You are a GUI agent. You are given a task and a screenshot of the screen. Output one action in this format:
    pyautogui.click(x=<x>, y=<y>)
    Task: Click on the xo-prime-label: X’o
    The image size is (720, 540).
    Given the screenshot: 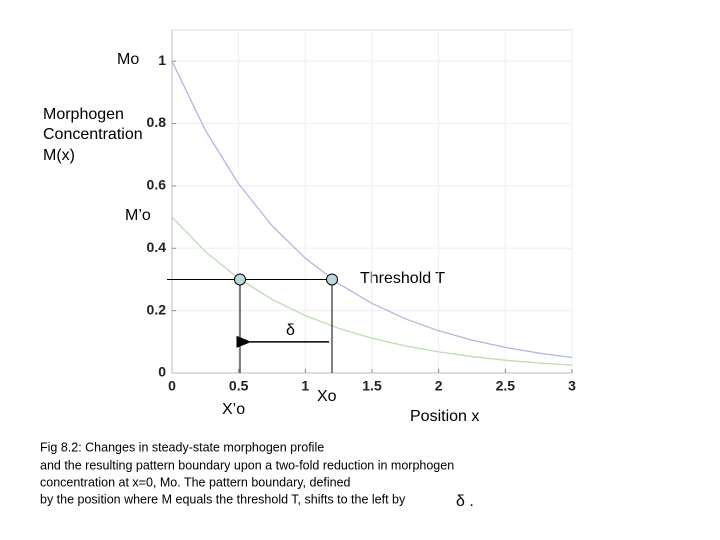 What is the action you would take?
    pyautogui.click(x=233, y=409)
    